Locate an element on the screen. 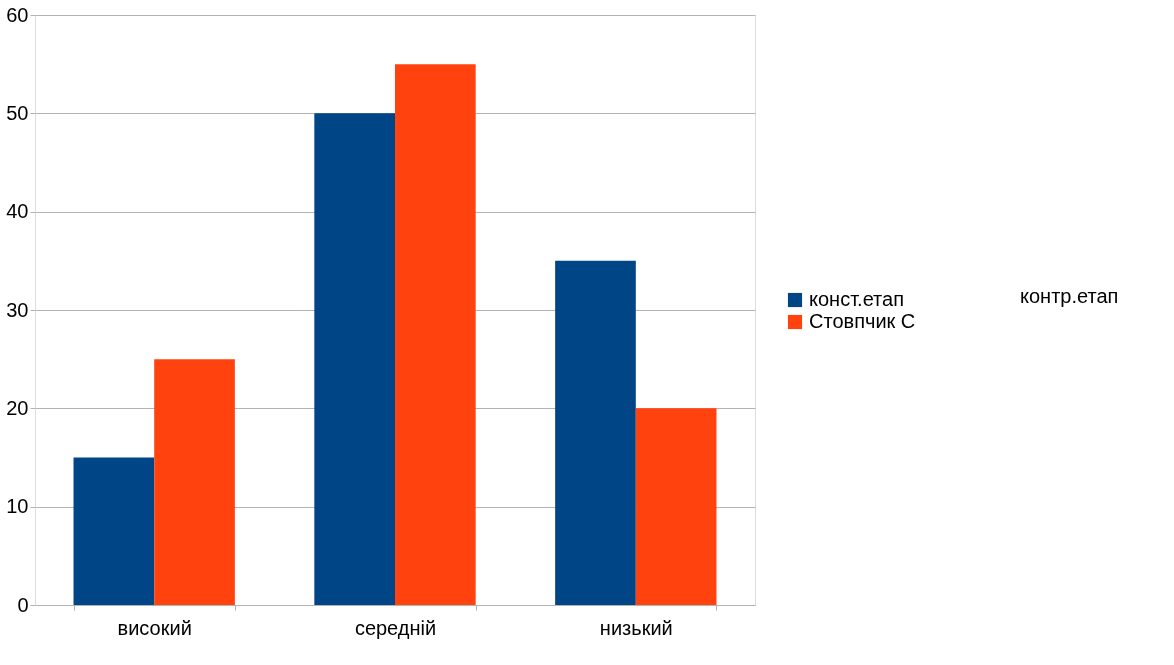 This screenshot has width=1174, height=665. text: контр.етап is located at coordinates (1069, 296).